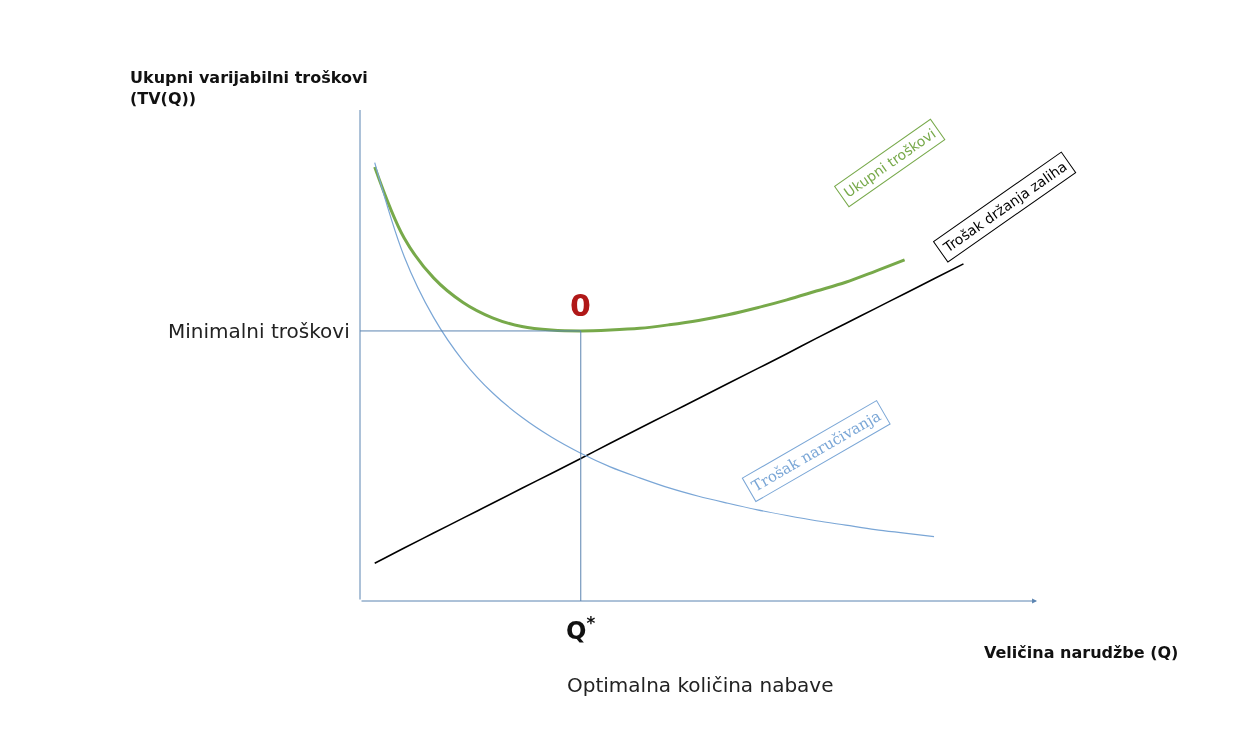  I want to click on ref-line-label: Minimalni troškovi, so click(259, 331).